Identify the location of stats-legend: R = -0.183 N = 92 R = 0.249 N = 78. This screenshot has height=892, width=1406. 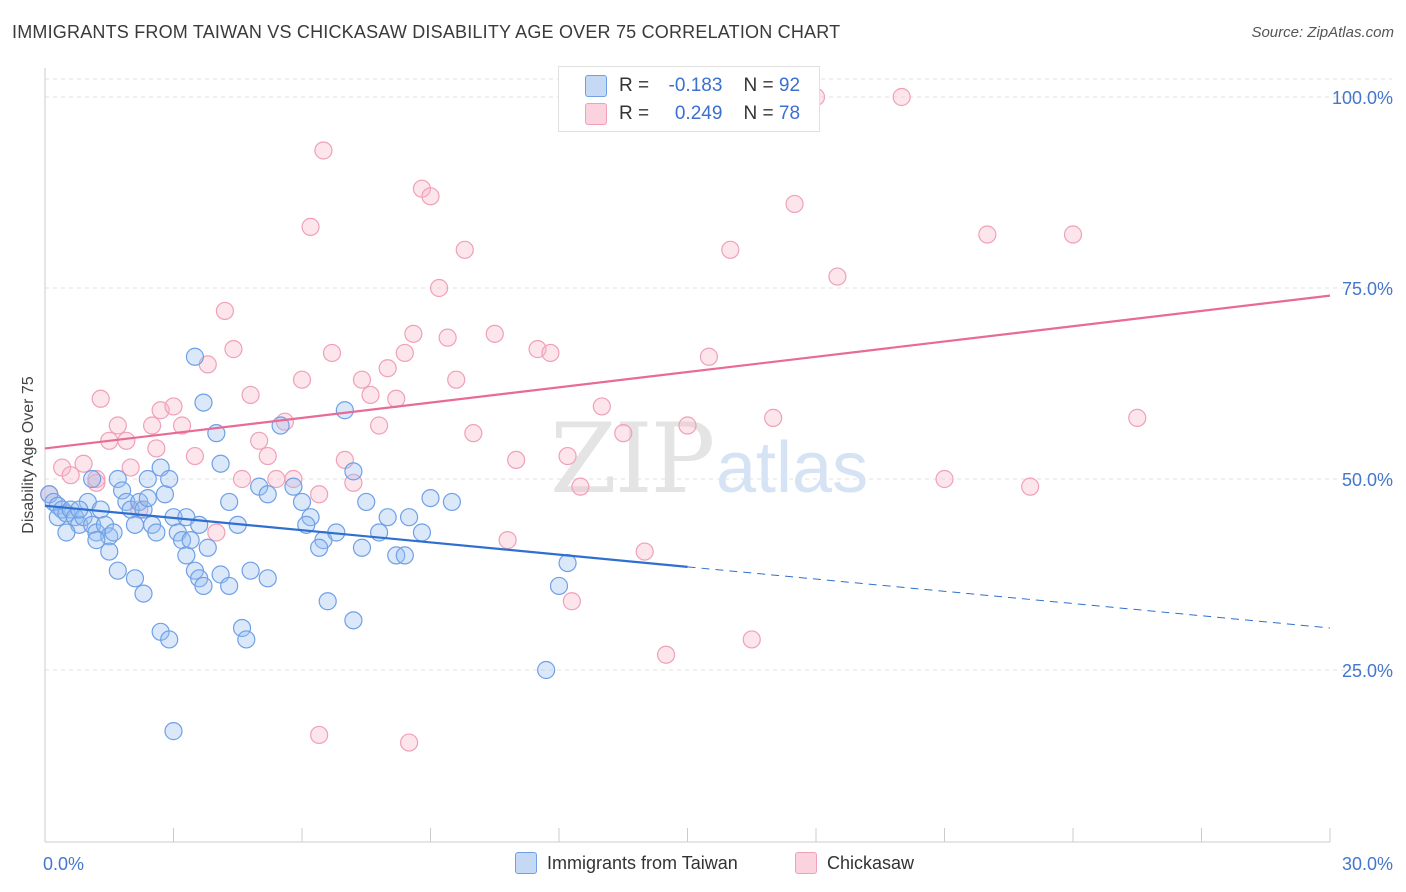
(689, 99).